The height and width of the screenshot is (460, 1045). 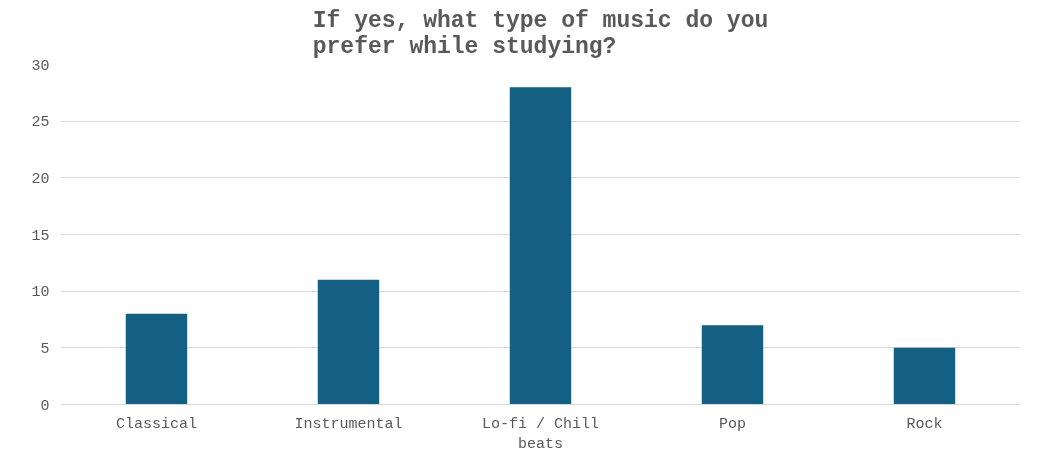 What do you see at coordinates (348, 424) in the screenshot?
I see `x-tick-label: Instrumental` at bounding box center [348, 424].